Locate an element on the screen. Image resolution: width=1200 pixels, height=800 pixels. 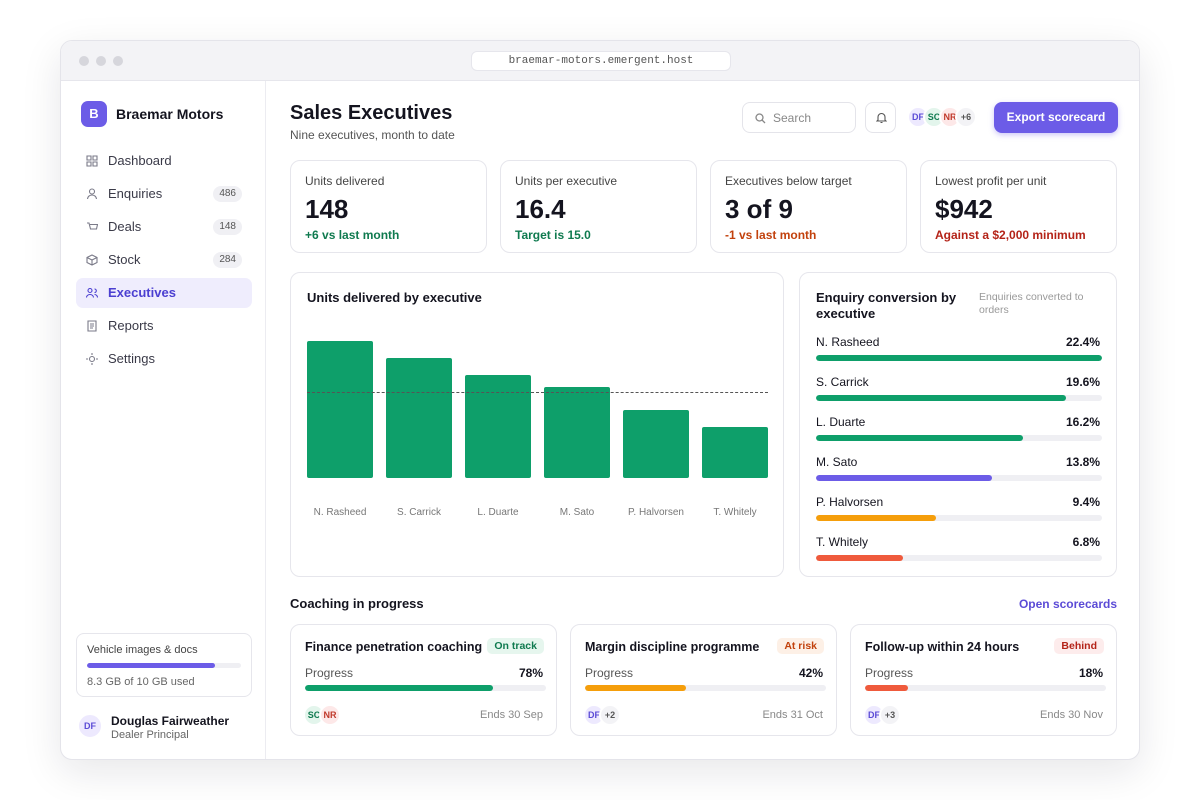
user-role: Dealer Principal is located at coordinates (150, 735).